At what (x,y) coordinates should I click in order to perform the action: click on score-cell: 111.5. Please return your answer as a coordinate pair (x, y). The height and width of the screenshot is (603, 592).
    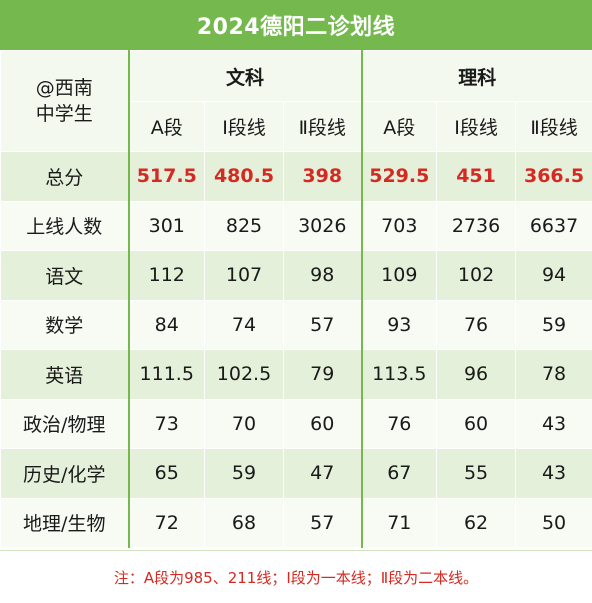
    Looking at the image, I should click on (167, 375).